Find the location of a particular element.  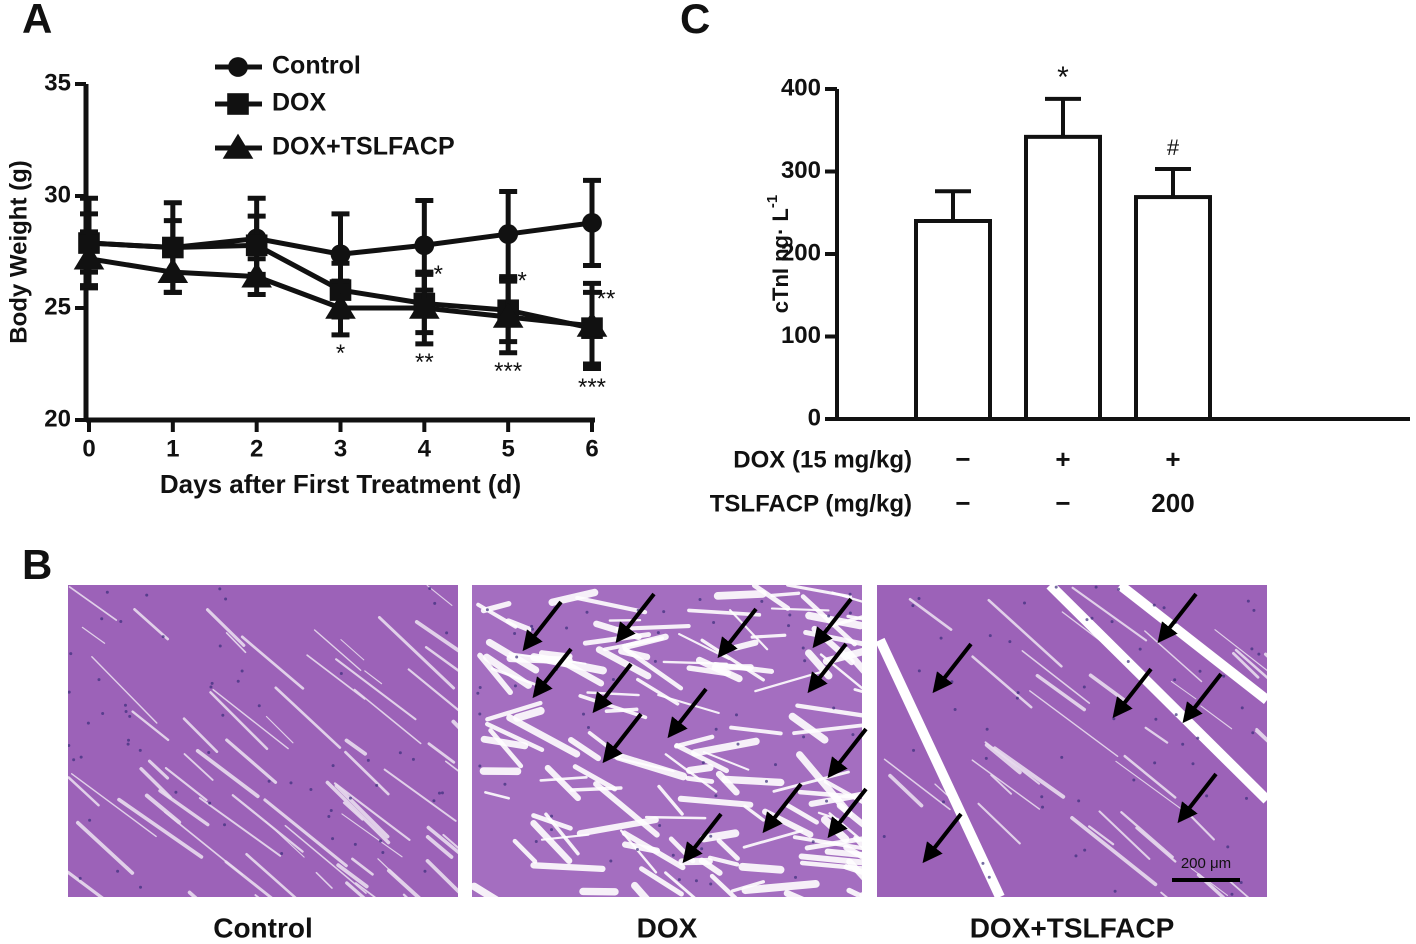

condition-value: + is located at coordinates (1062, 459).